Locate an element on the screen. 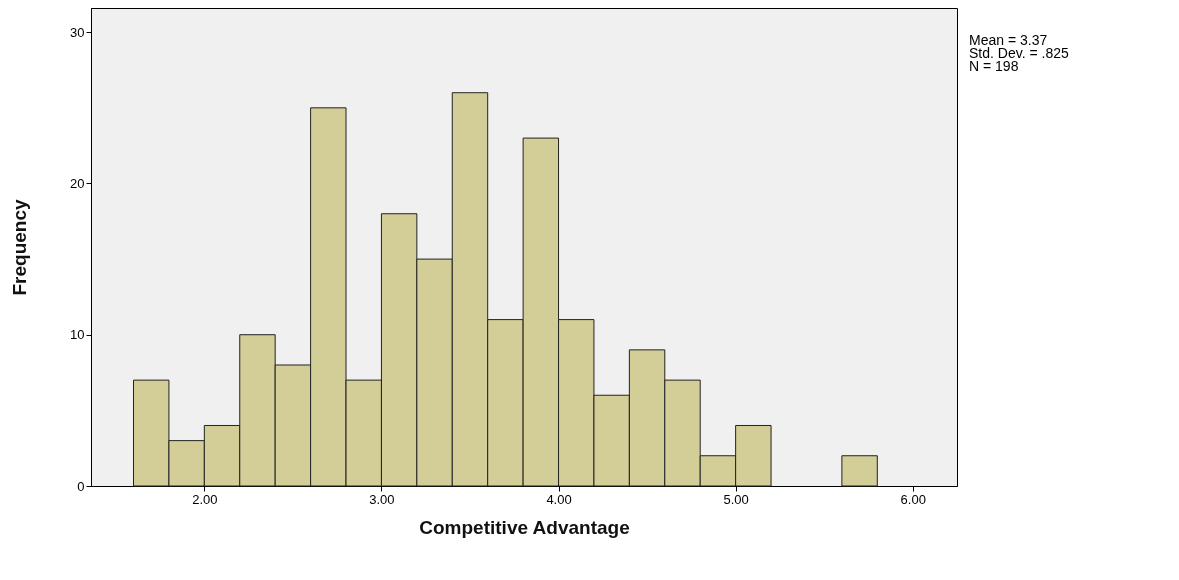 The height and width of the screenshot is (580, 1179). text: Std. Dev. = .825 is located at coordinates (1019, 53).